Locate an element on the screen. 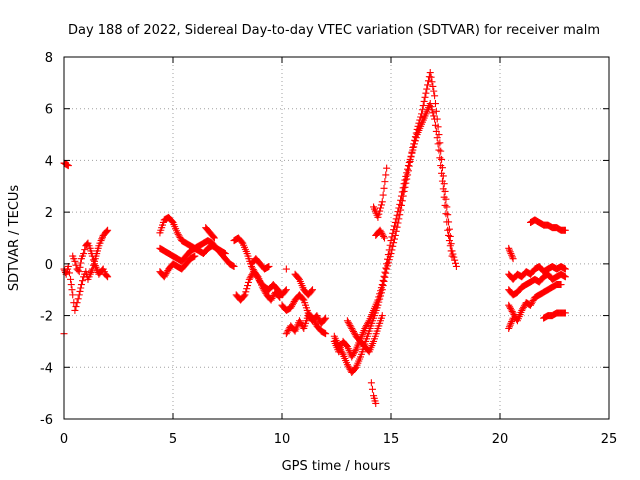 The width and height of the screenshot is (640, 480). x-axis-label: GPS time / hours is located at coordinates (336, 466).